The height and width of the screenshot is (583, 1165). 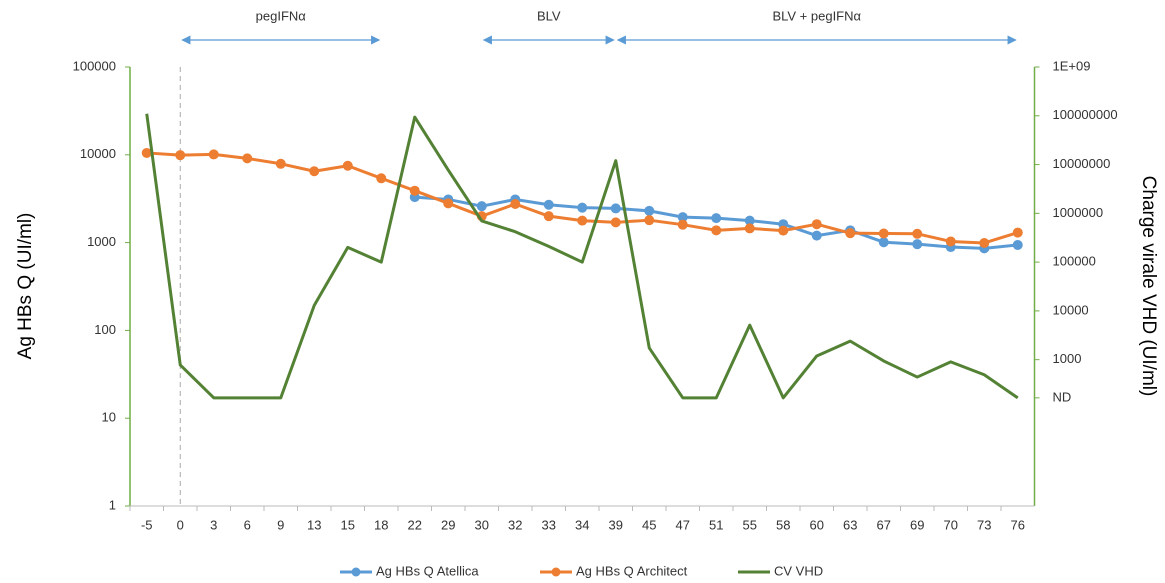 What do you see at coordinates (884, 524) in the screenshot?
I see `x-tick-label: 67` at bounding box center [884, 524].